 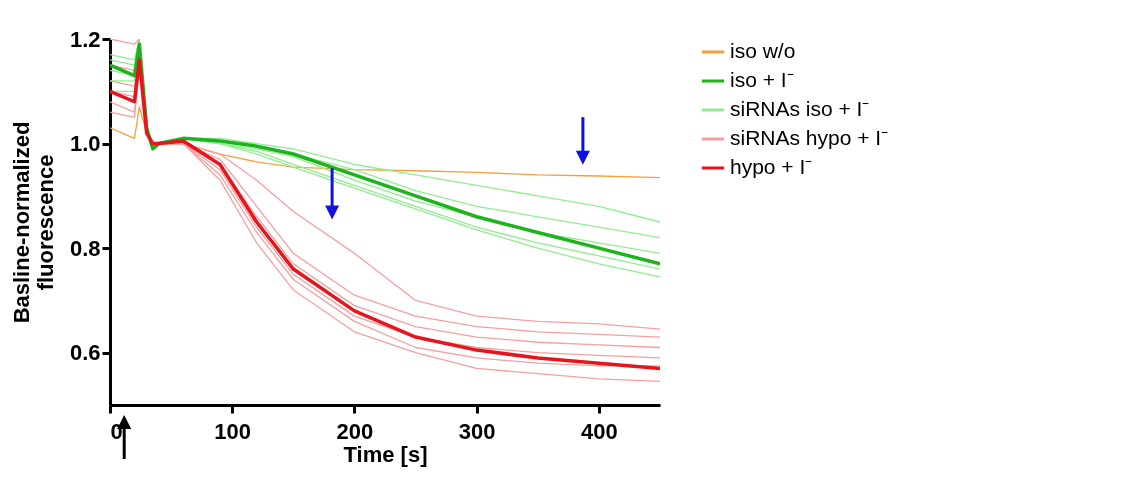 What do you see at coordinates (599, 431) in the screenshot?
I see `x-tick-label: 400` at bounding box center [599, 431].